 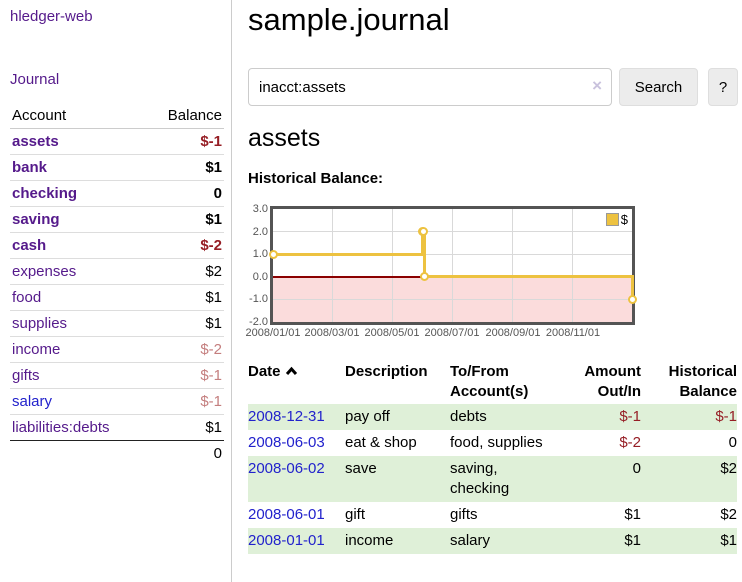 I want to click on account-row: income $-2, so click(x=117, y=349).